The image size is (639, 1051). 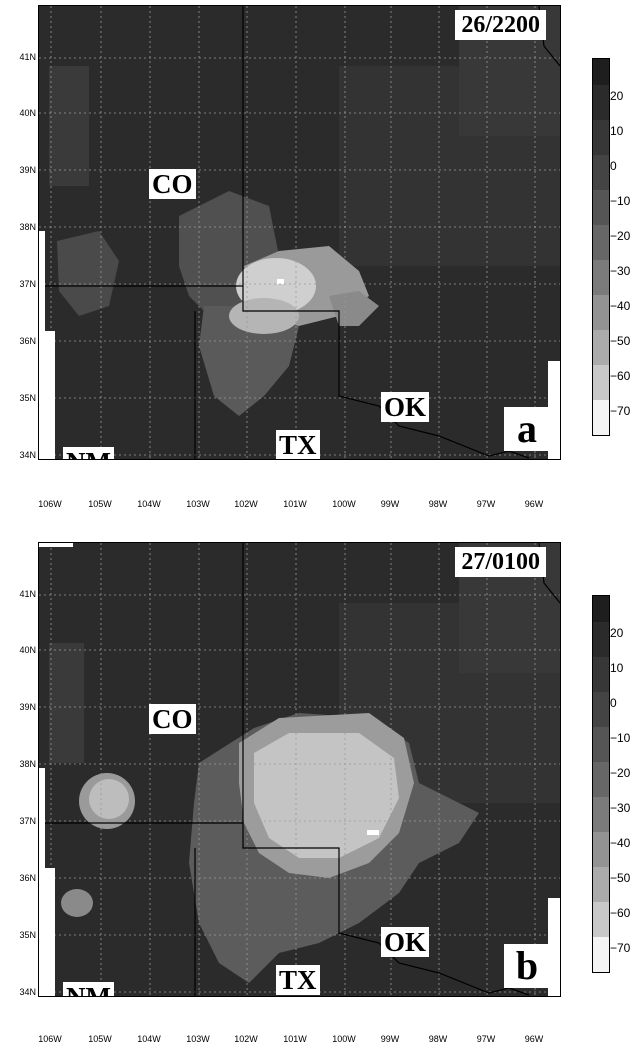 I want to click on panel-letter-b: b, so click(x=527, y=966).